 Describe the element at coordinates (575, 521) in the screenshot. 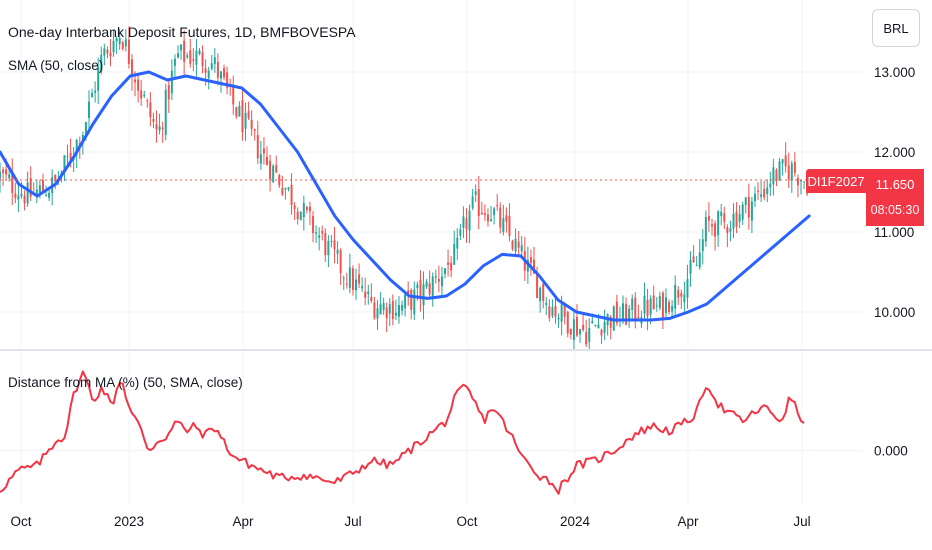

I see `time-tick-label: 2024` at that location.